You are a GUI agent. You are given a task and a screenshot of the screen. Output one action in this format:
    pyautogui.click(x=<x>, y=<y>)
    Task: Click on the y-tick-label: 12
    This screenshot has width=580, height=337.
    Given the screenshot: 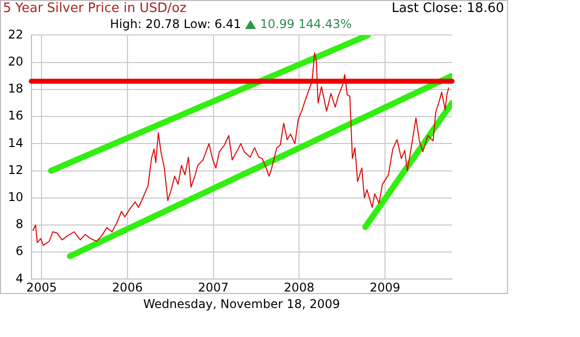 What is the action you would take?
    pyautogui.click(x=16, y=169)
    